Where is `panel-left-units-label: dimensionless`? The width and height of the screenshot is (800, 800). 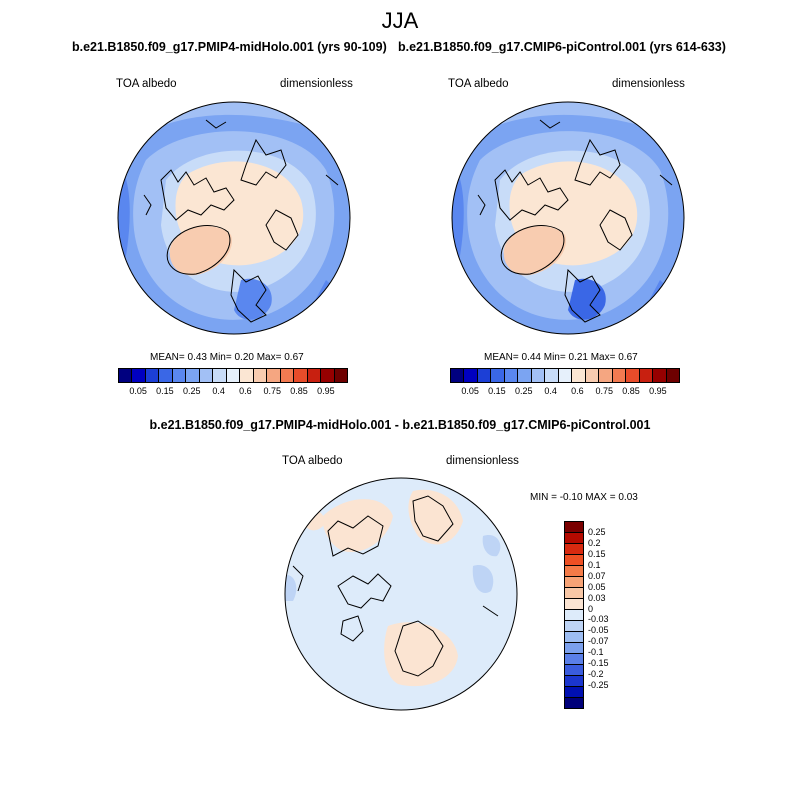 panel-left-units-label: dimensionless is located at coordinates (316, 84).